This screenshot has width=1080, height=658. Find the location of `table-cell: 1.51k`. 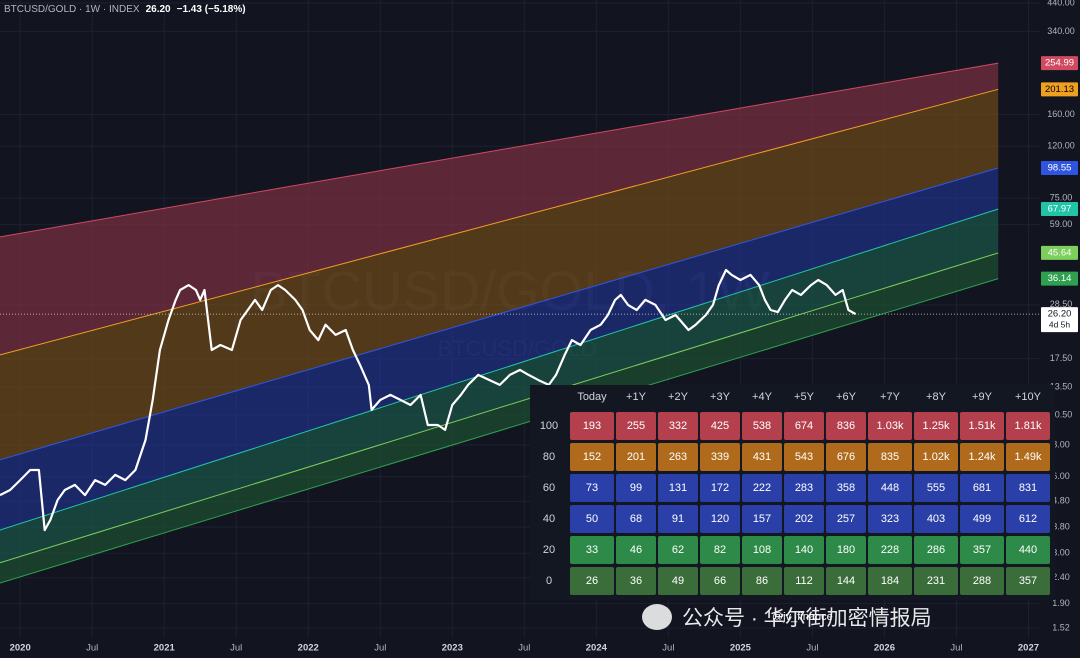

table-cell: 1.51k is located at coordinates (982, 426).